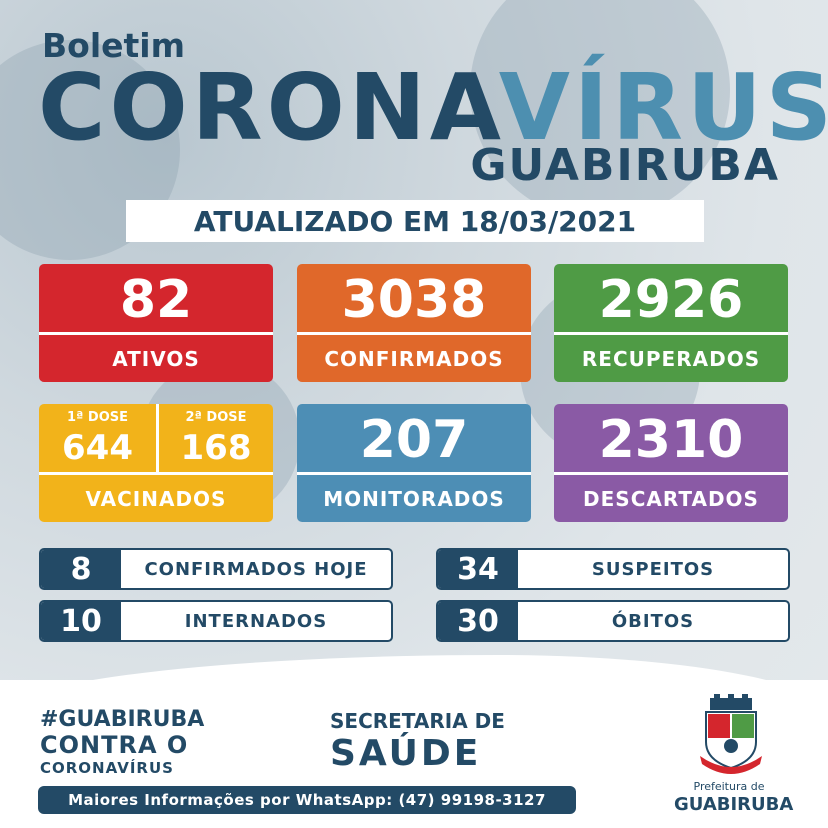 This screenshot has height=828, width=828. I want to click on card-confirmados: 3038 CONFIRMADOS, so click(414, 323).